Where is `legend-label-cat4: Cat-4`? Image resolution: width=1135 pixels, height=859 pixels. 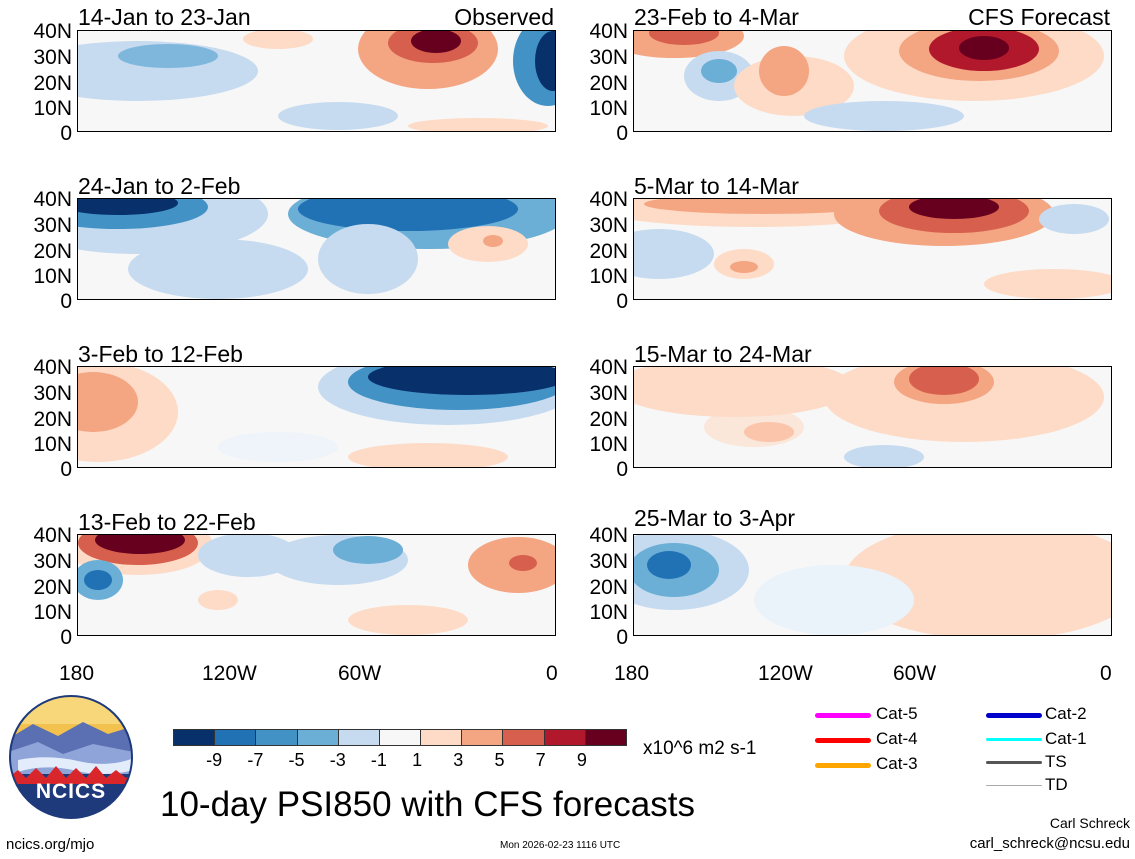 legend-label-cat4: Cat-4 is located at coordinates (897, 738).